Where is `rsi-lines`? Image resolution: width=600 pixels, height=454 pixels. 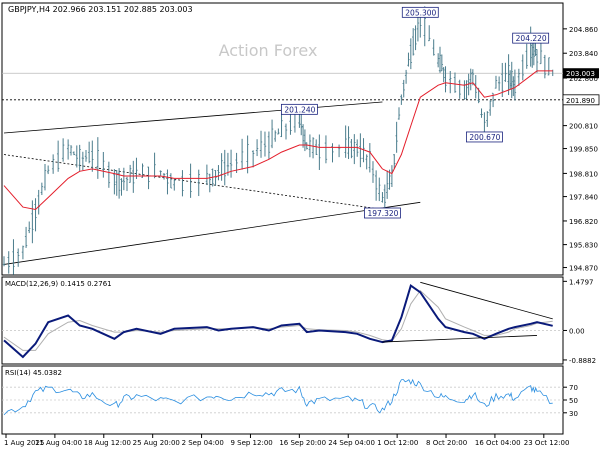
rsi-lines is located at coordinates (278, 397).